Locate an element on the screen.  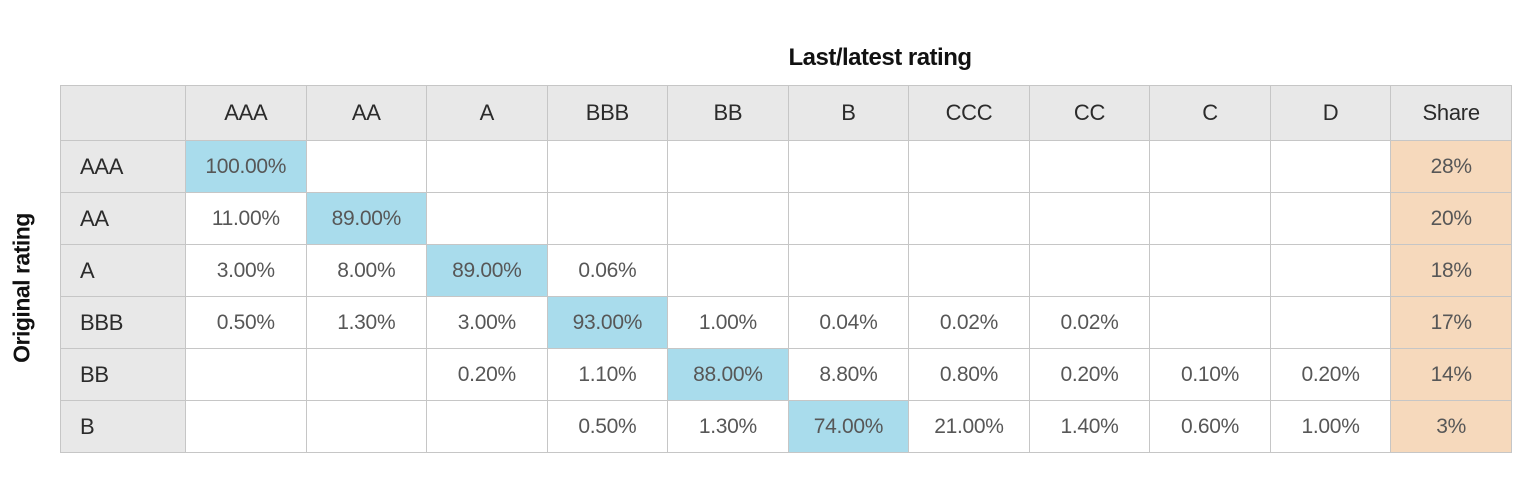
matrix-row-b: B 0.50% 1.30% 74.00% 21.00% 1.40% 0.60% 1.00% 3% is located at coordinates (786, 426).